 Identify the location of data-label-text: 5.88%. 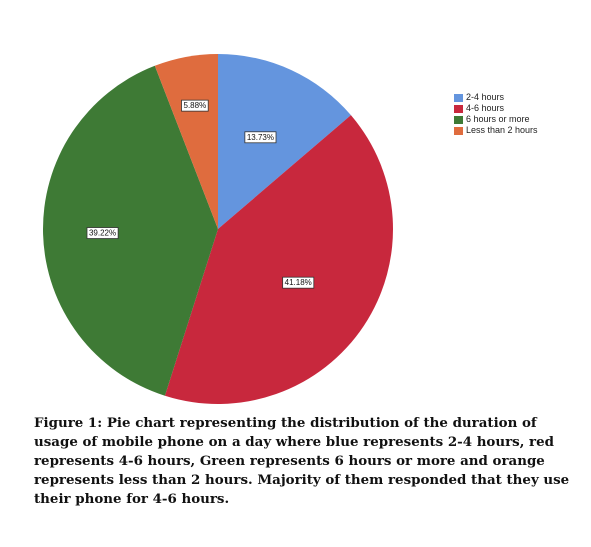
(195, 105).